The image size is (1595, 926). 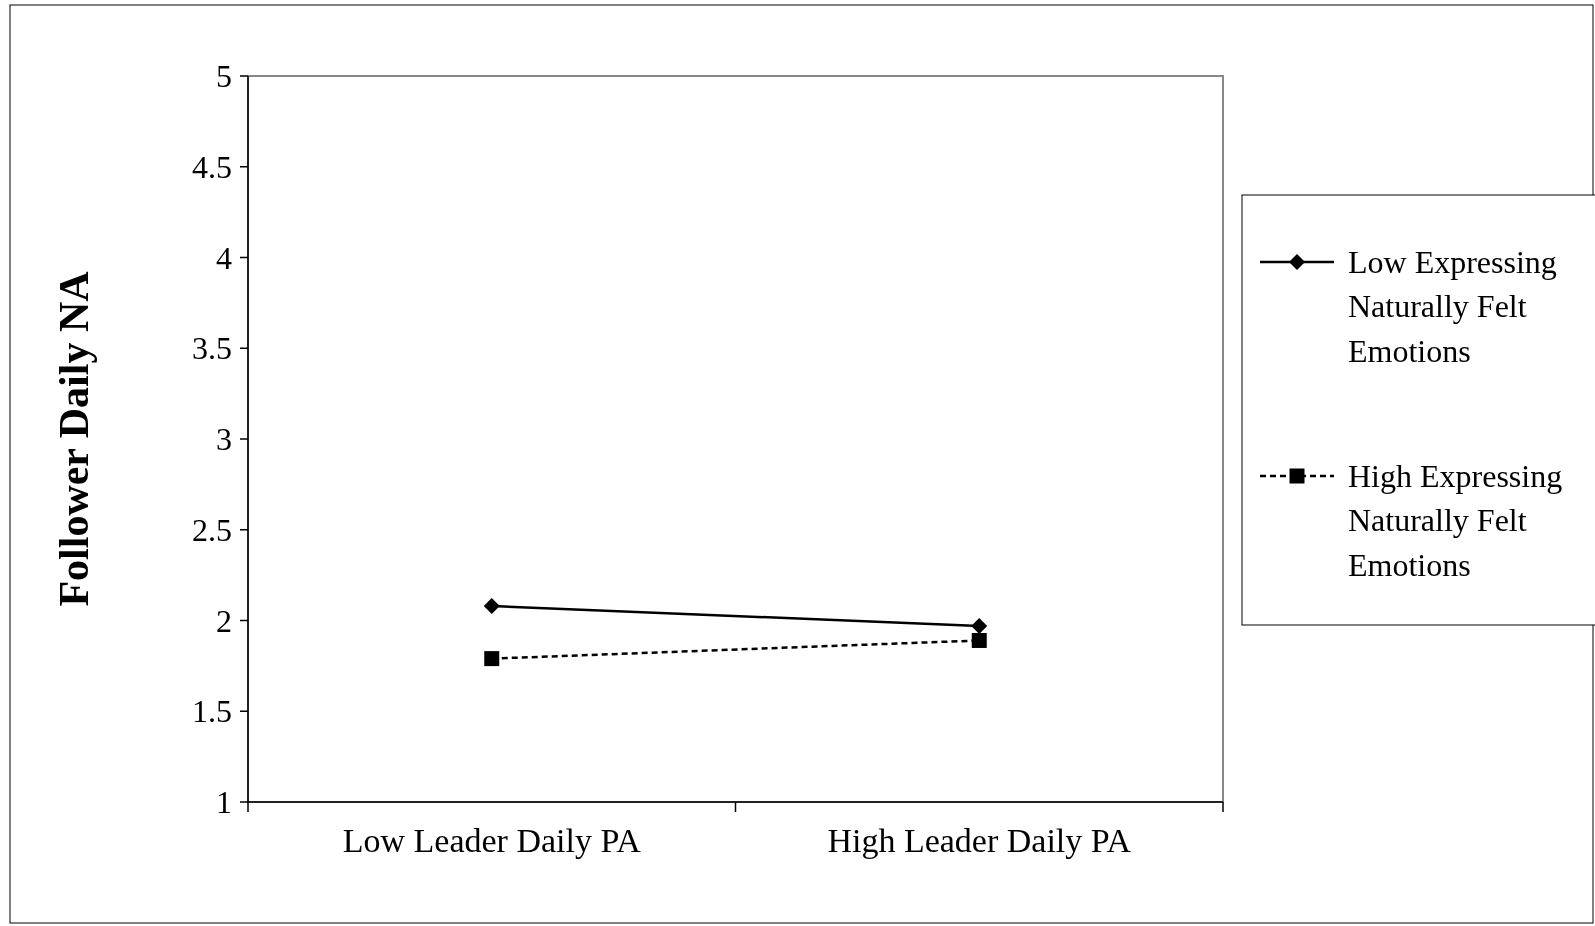 What do you see at coordinates (1452, 306) in the screenshot?
I see `legend-label: Low Expressing Naturally Felt Emotions` at bounding box center [1452, 306].